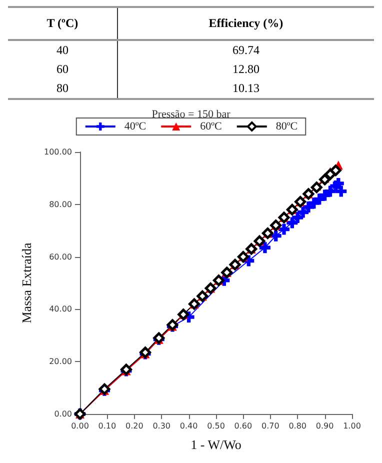  I want to click on legend-label: 40ºC, so click(135, 126).